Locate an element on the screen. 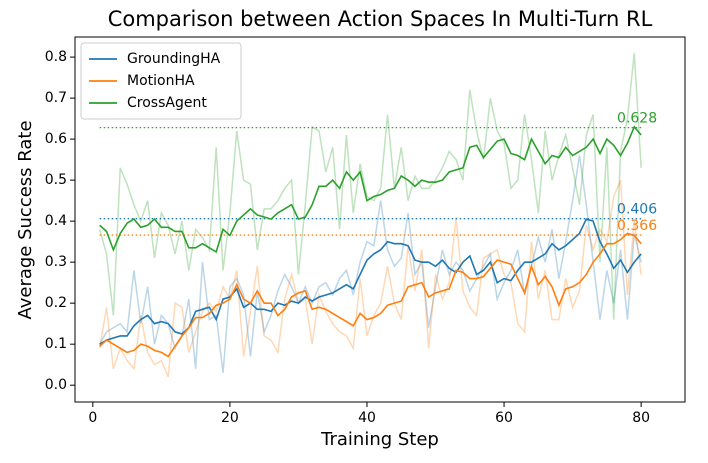 Image resolution: width=708 pixels, height=463 pixels. legend-label: CrossAgent is located at coordinates (167, 103).